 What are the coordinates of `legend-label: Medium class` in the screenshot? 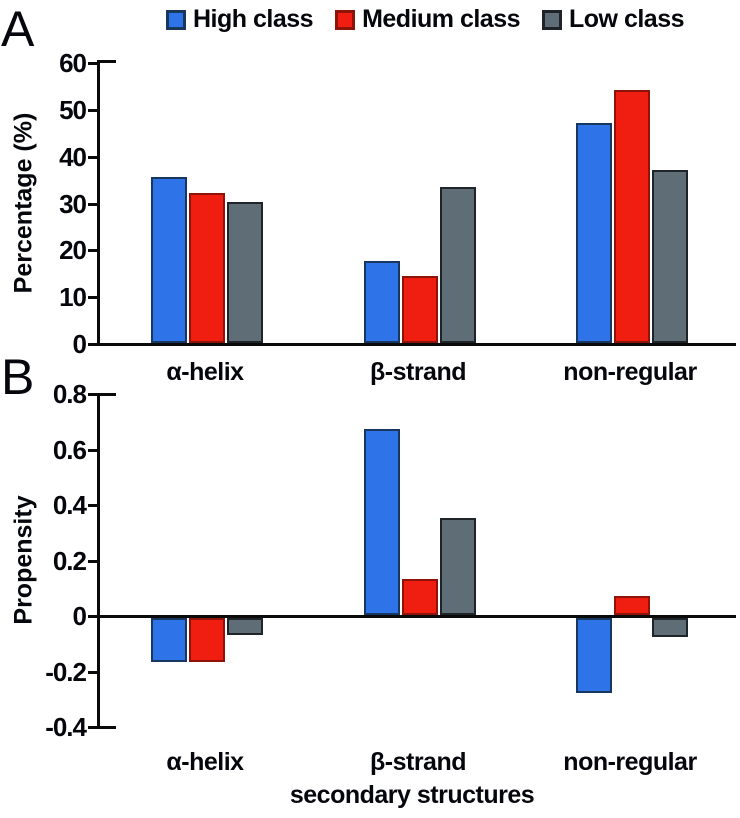 It's located at (441, 19).